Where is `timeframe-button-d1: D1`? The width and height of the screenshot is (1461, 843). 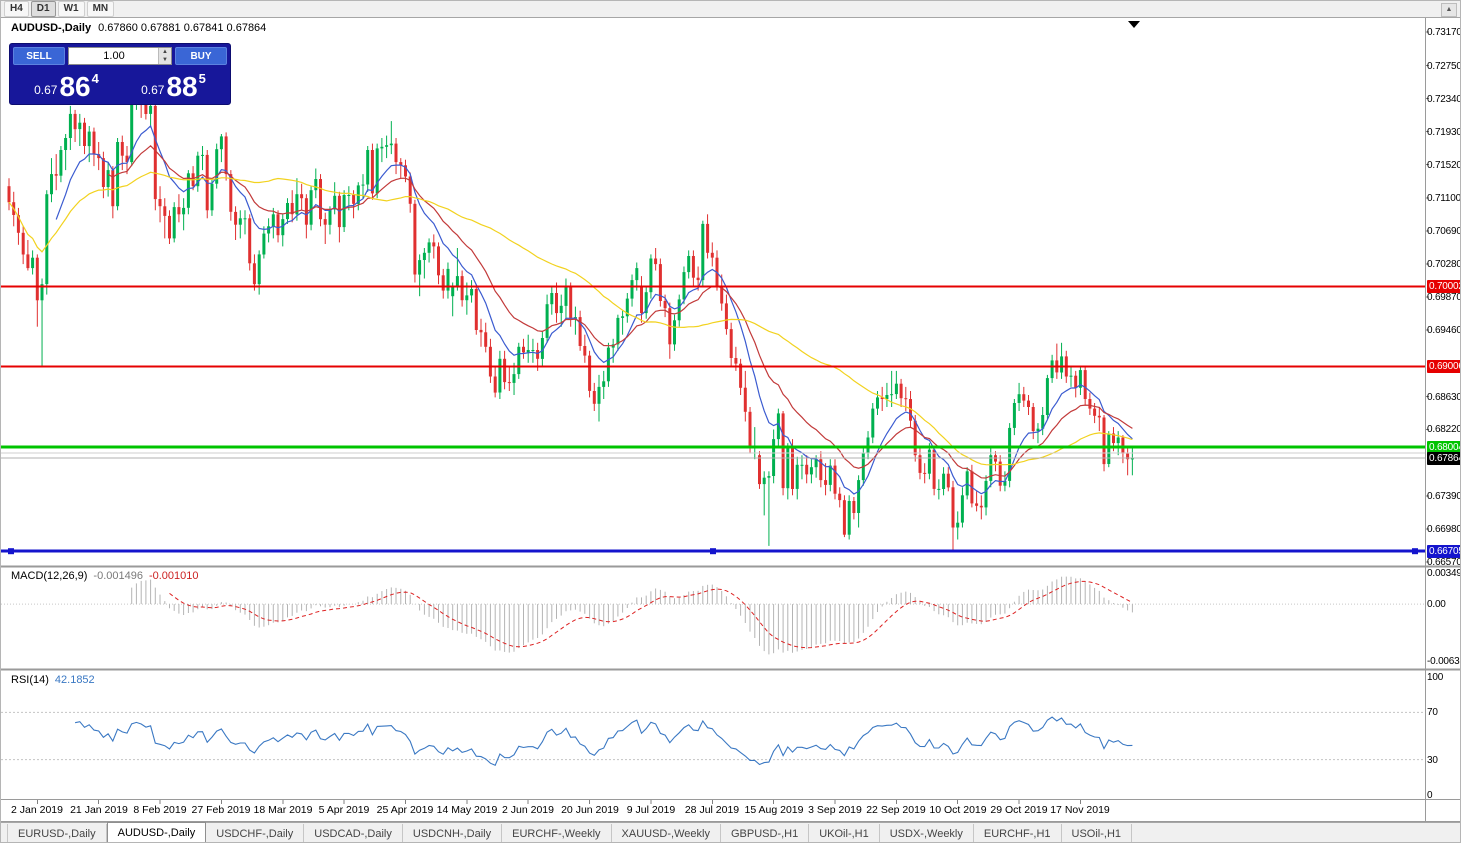 timeframe-button-d1: D1 is located at coordinates (43, 9).